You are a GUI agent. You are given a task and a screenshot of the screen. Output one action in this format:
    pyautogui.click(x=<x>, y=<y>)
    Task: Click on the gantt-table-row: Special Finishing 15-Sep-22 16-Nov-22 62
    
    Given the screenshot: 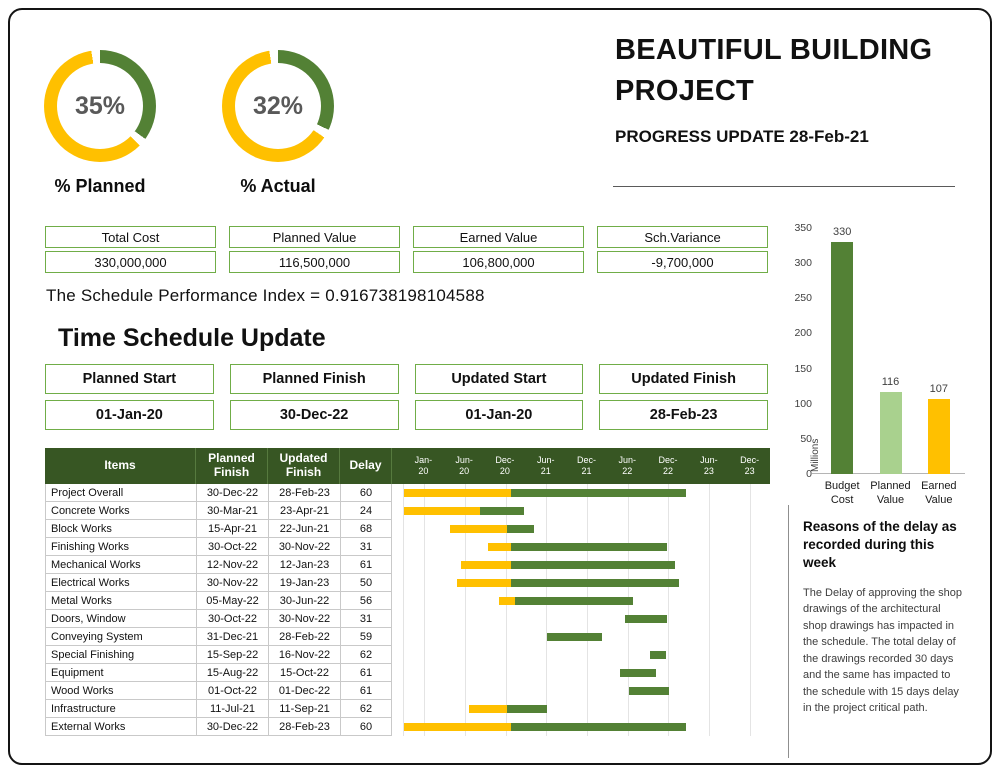 What is the action you would take?
    pyautogui.click(x=407, y=655)
    